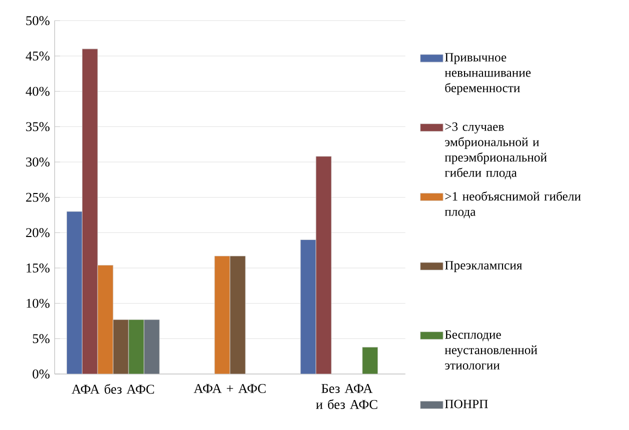 The image size is (629, 430). I want to click on x-tick-label: АФА + АФС, so click(230, 388).